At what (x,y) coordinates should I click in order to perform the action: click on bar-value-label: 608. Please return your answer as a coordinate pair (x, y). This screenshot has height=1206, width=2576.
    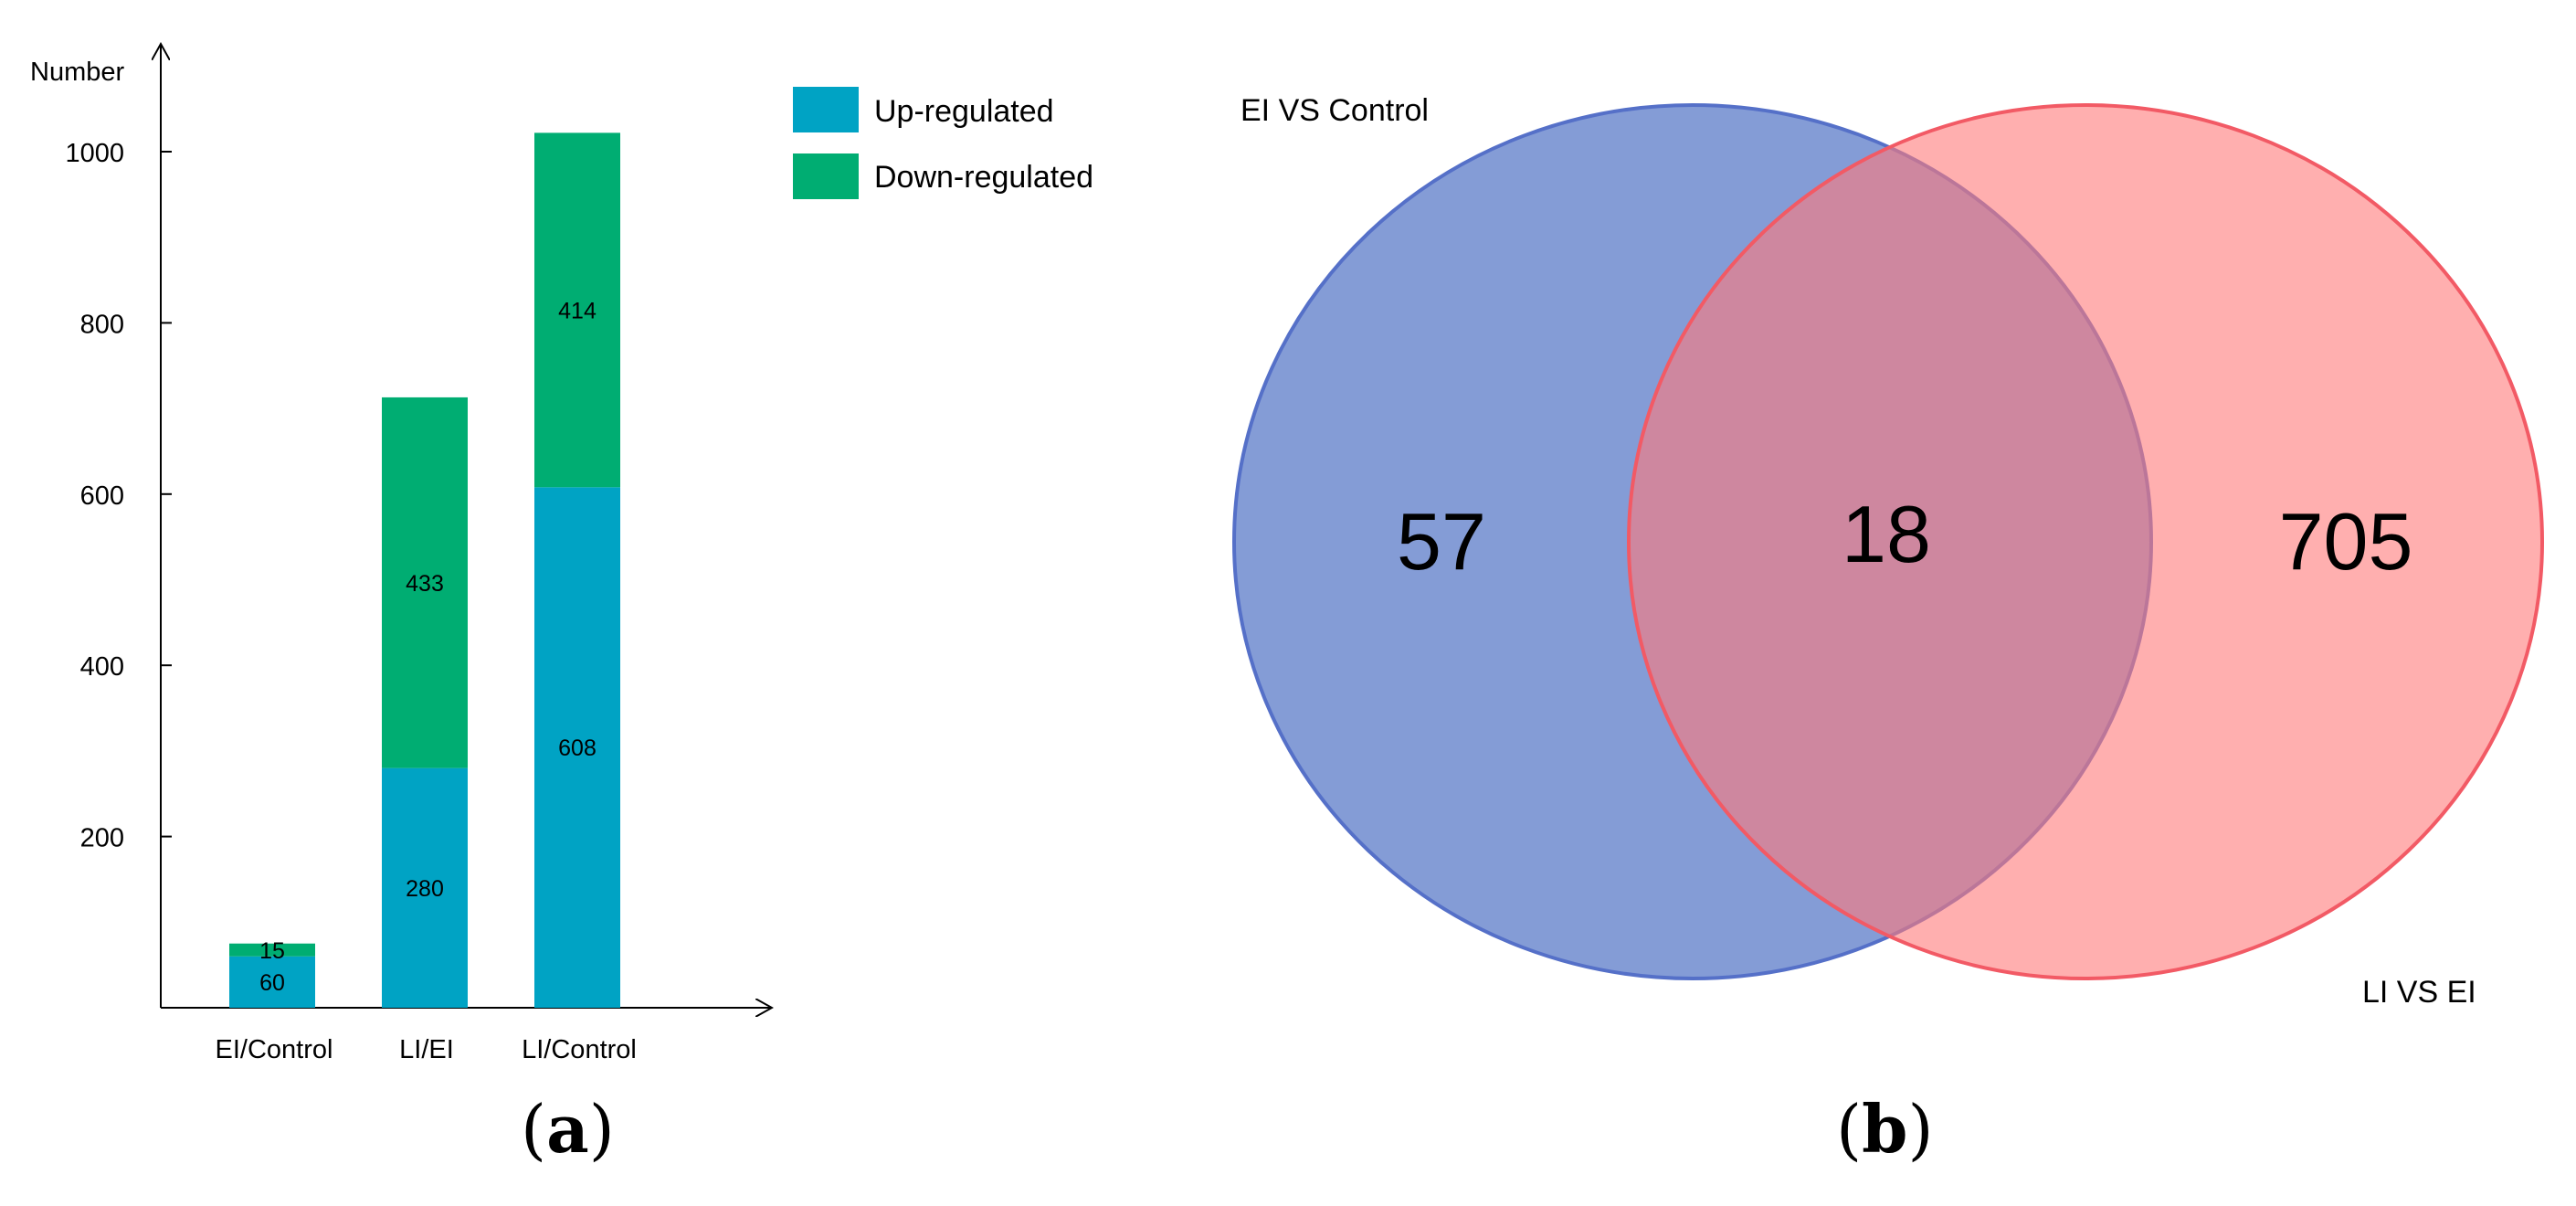
    Looking at the image, I should click on (577, 748).